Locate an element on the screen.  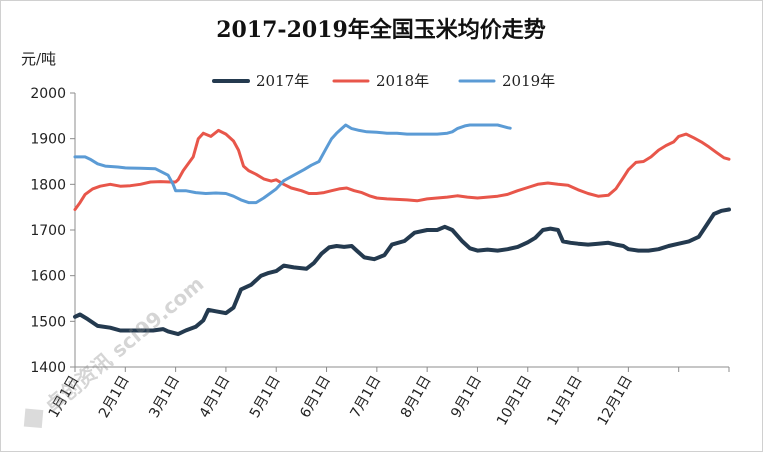
y-tick-label: 1900 is located at coordinates (48, 140).